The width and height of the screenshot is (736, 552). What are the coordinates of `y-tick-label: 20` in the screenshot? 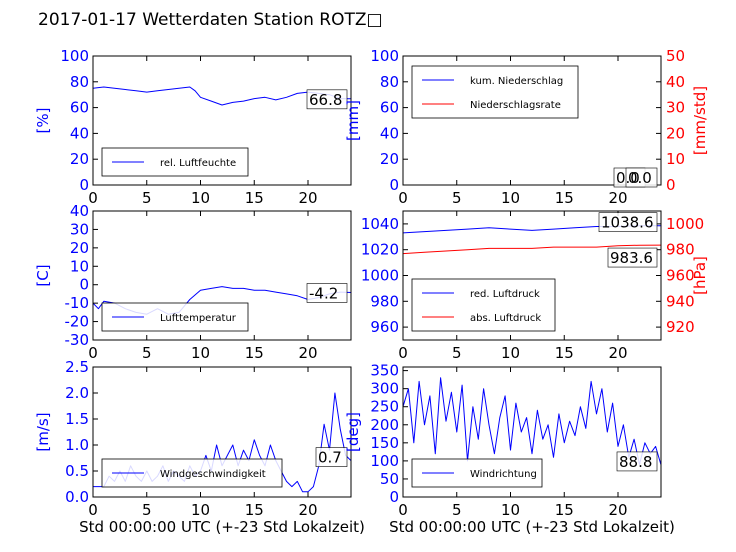 It's located at (79, 159).